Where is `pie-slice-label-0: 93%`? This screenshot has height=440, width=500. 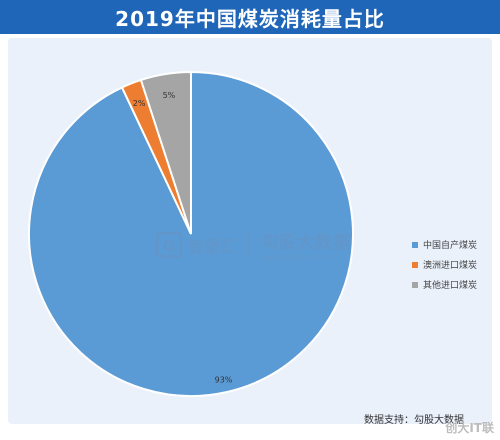
pie-slice-label-0: 93% is located at coordinates (224, 379).